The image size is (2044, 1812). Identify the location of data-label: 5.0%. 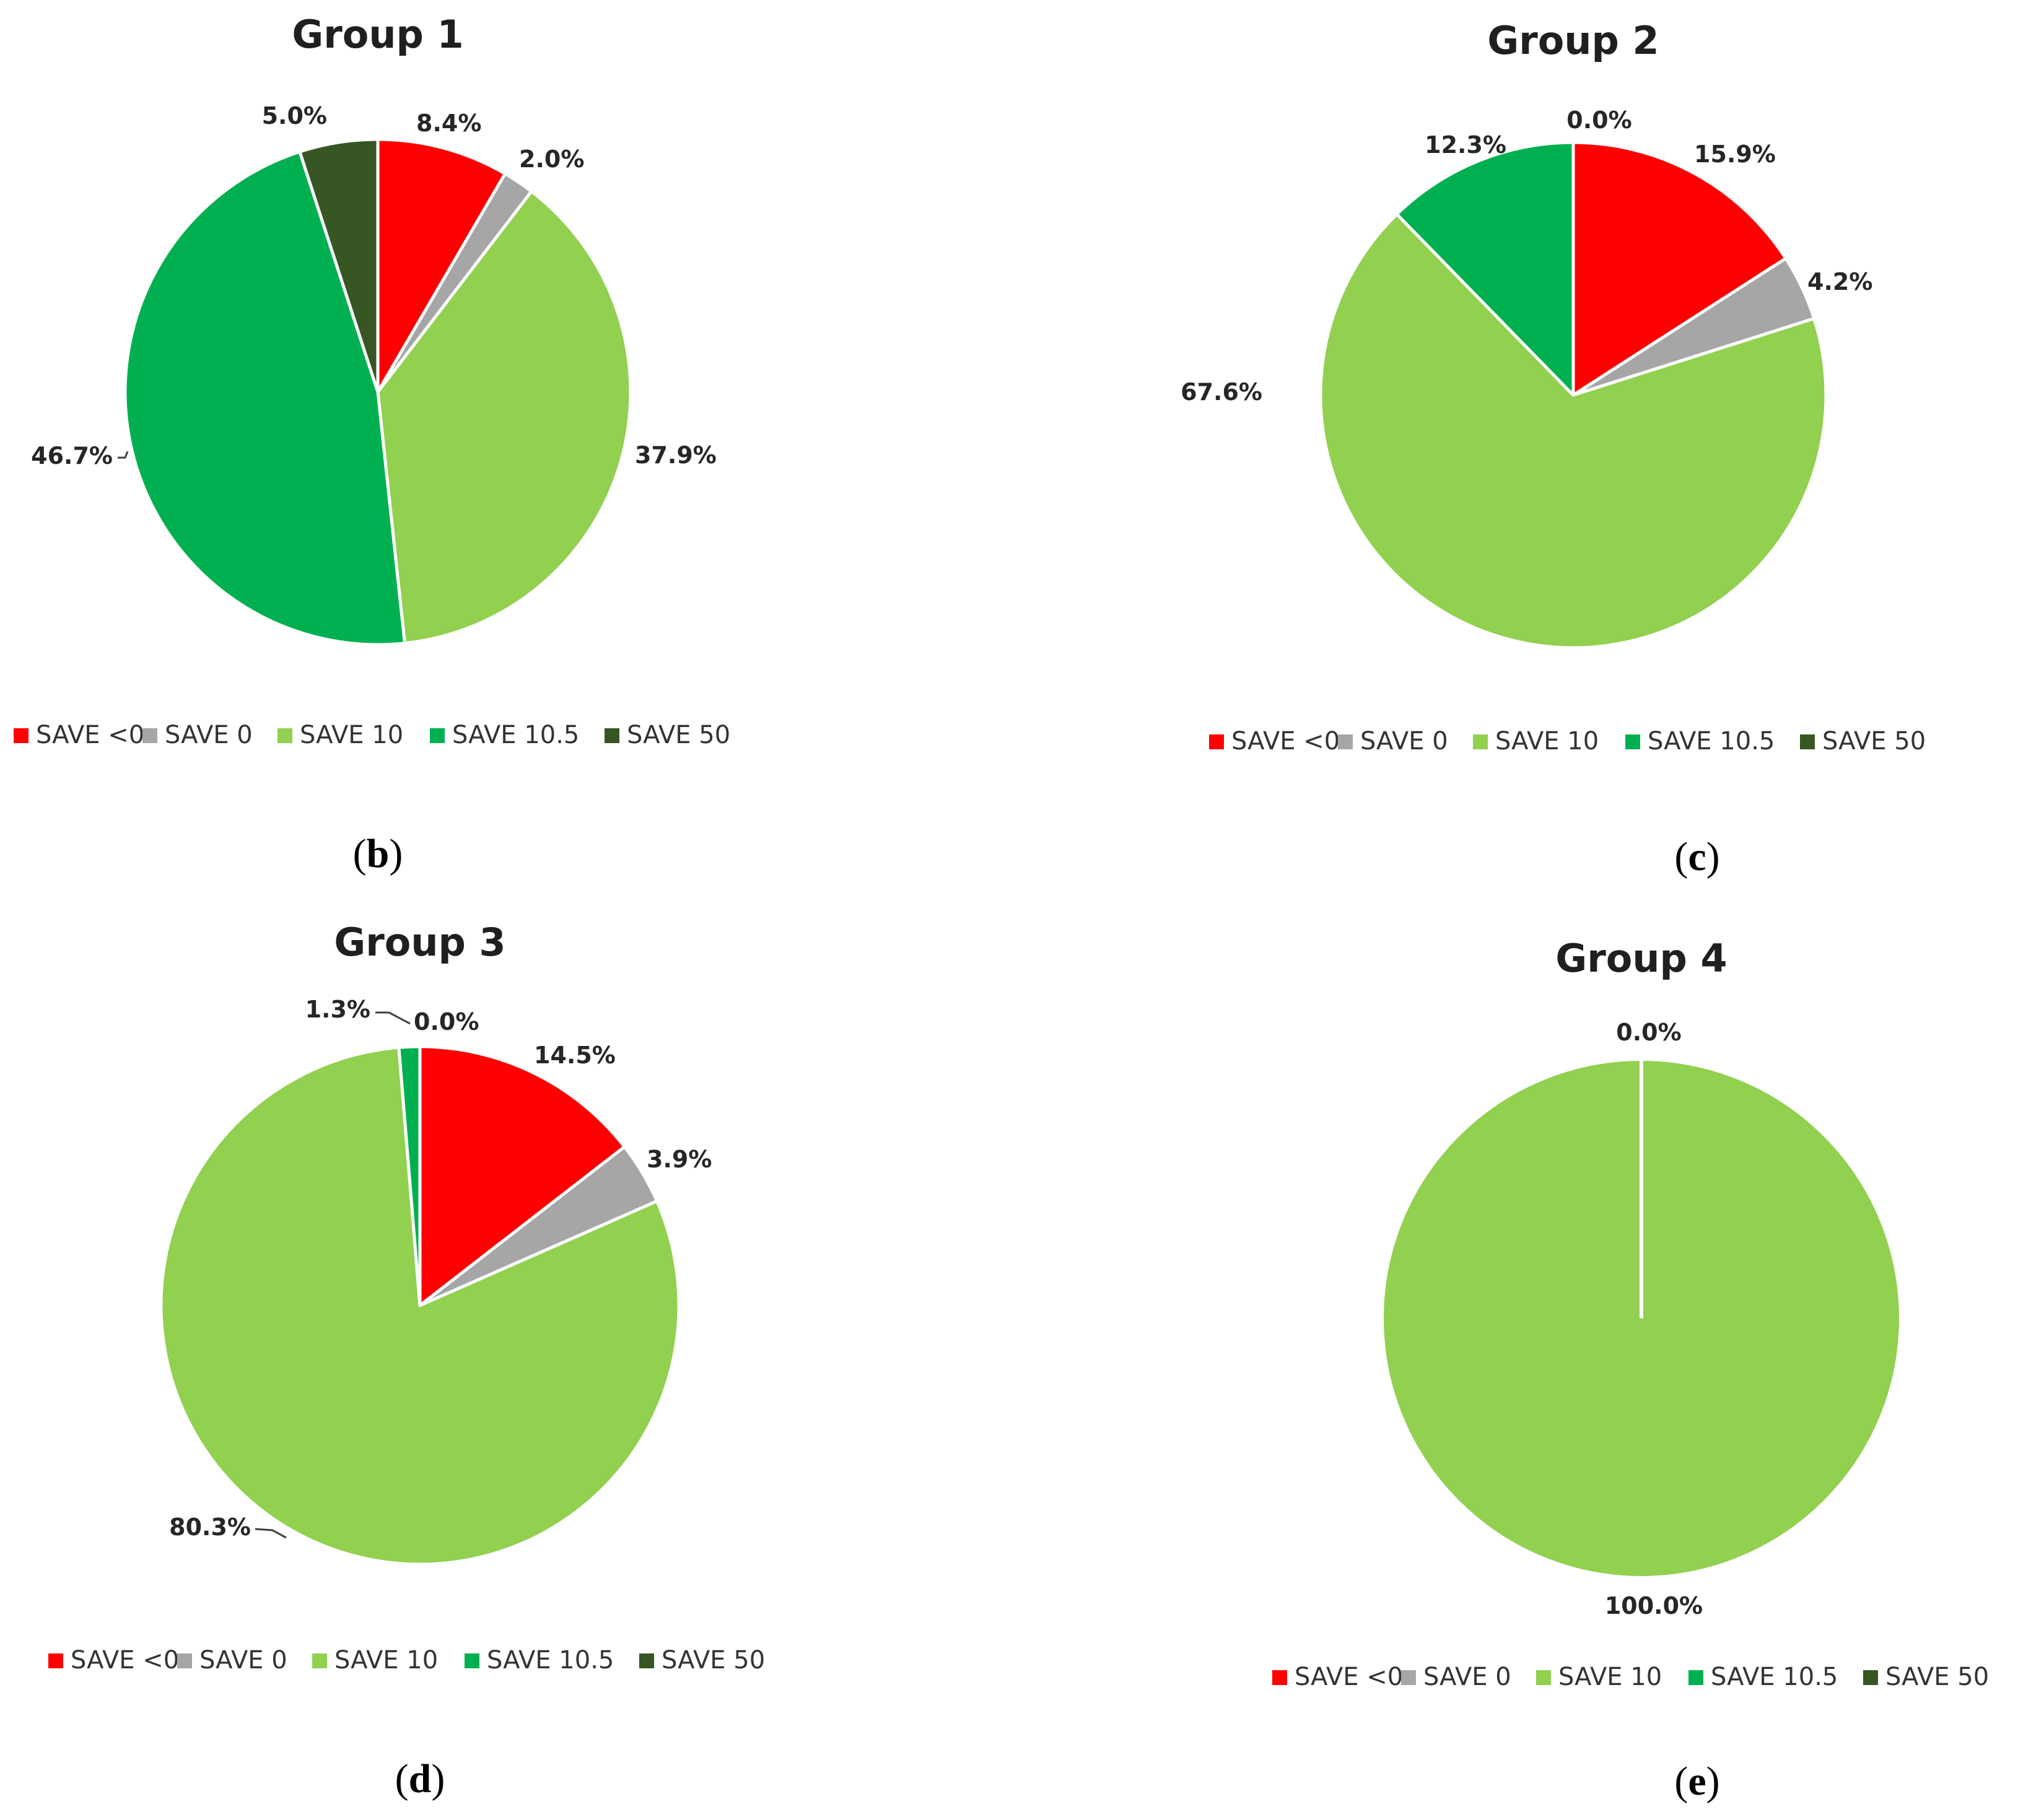
(294, 115).